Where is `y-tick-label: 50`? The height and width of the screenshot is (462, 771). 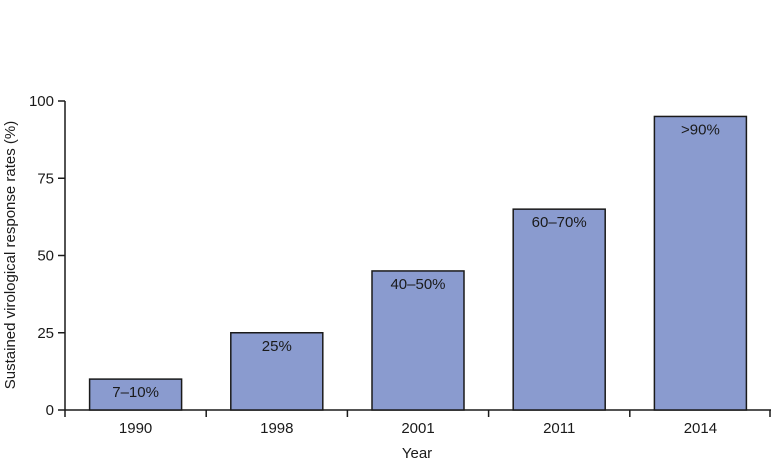 y-tick-label: 50 is located at coordinates (45, 256).